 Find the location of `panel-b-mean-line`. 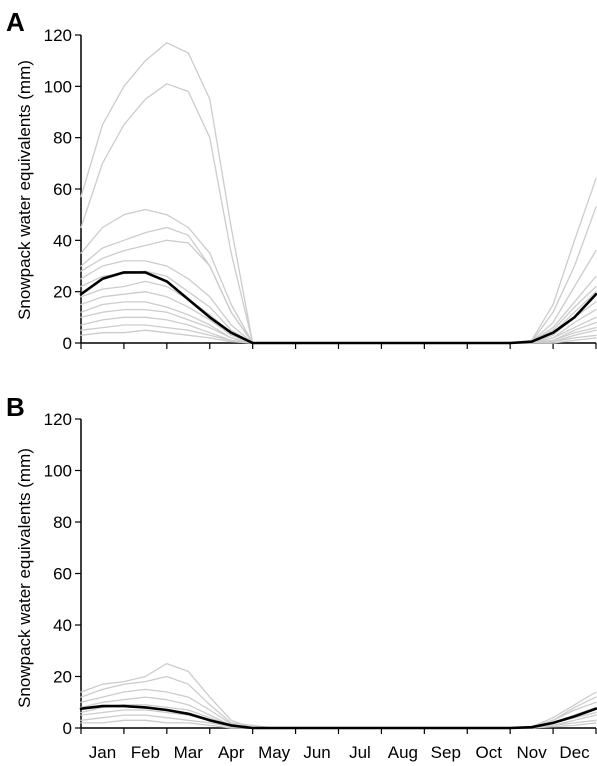

panel-b-mean-line is located at coordinates (338, 717).